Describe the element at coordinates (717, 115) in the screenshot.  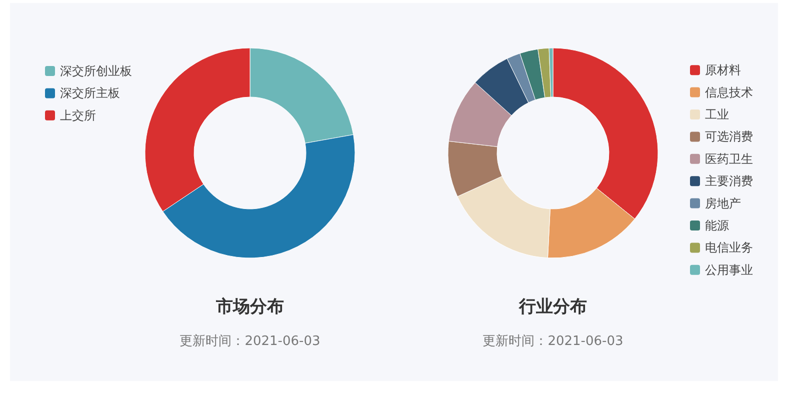
I see `legend-label: 工业` at that location.